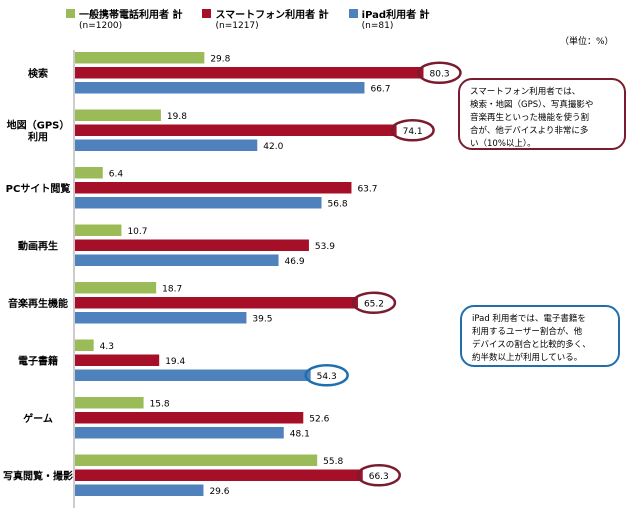  I want to click on unit-label: （単位：%）, so click(587, 42).